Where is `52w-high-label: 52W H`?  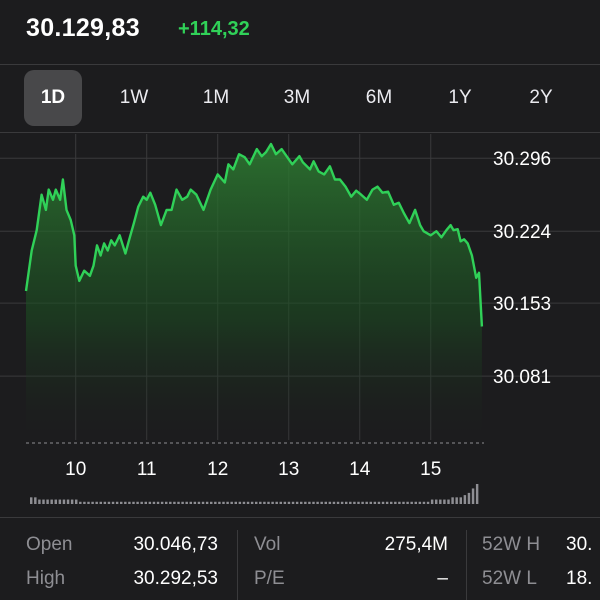
52w-high-label: 52W H is located at coordinates (511, 544).